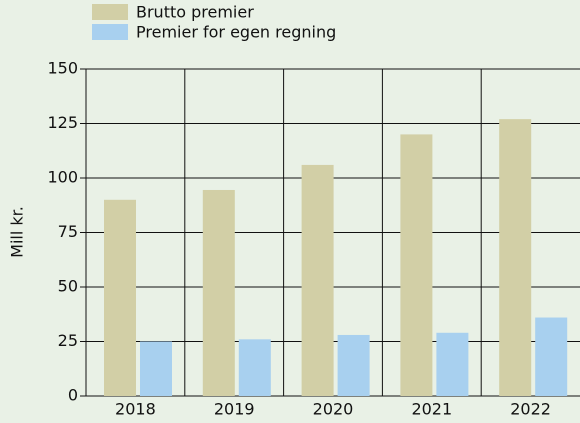 The width and height of the screenshot is (580, 423). What do you see at coordinates (236, 32) in the screenshot?
I see `legend-label: Premier for egen regning` at bounding box center [236, 32].